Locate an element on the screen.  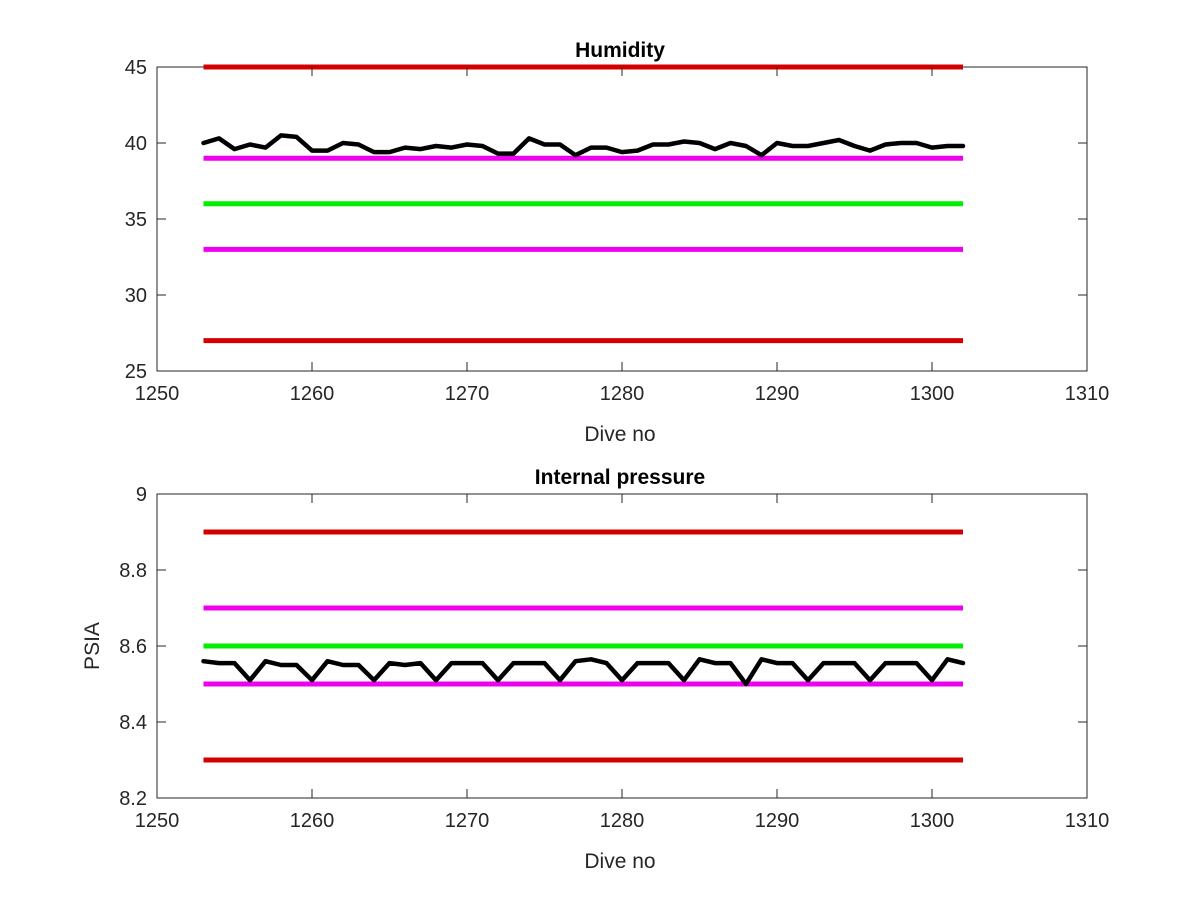
pressure-x-tick-label: 1250 is located at coordinates (157, 821).